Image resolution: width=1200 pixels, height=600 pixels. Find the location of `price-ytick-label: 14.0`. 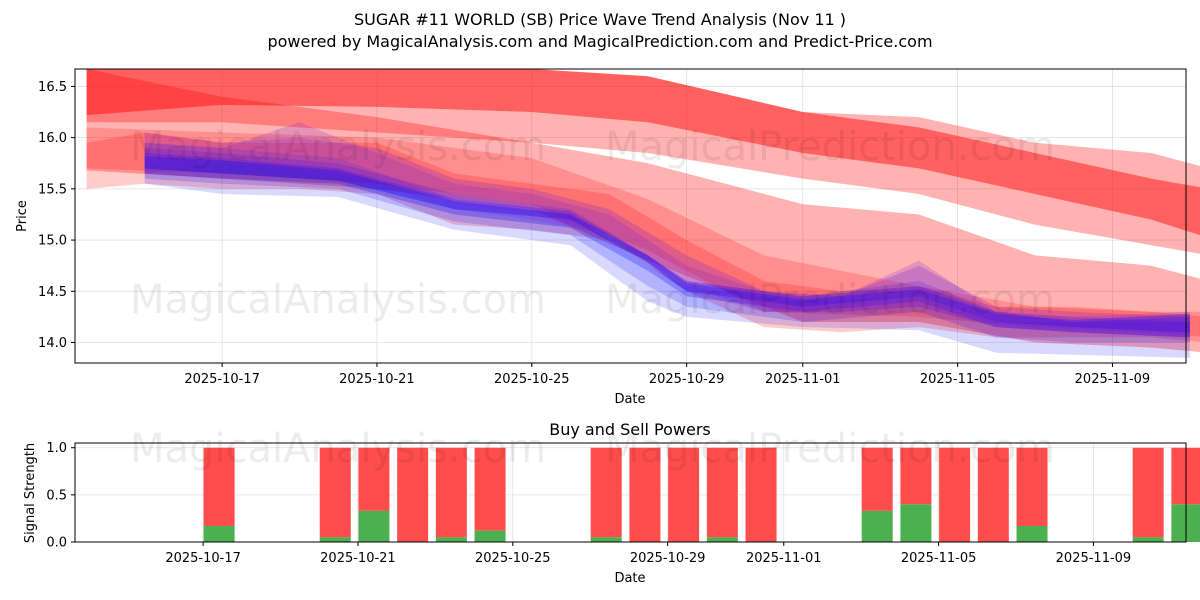

price-ytick-label: 14.0 is located at coordinates (52, 343).